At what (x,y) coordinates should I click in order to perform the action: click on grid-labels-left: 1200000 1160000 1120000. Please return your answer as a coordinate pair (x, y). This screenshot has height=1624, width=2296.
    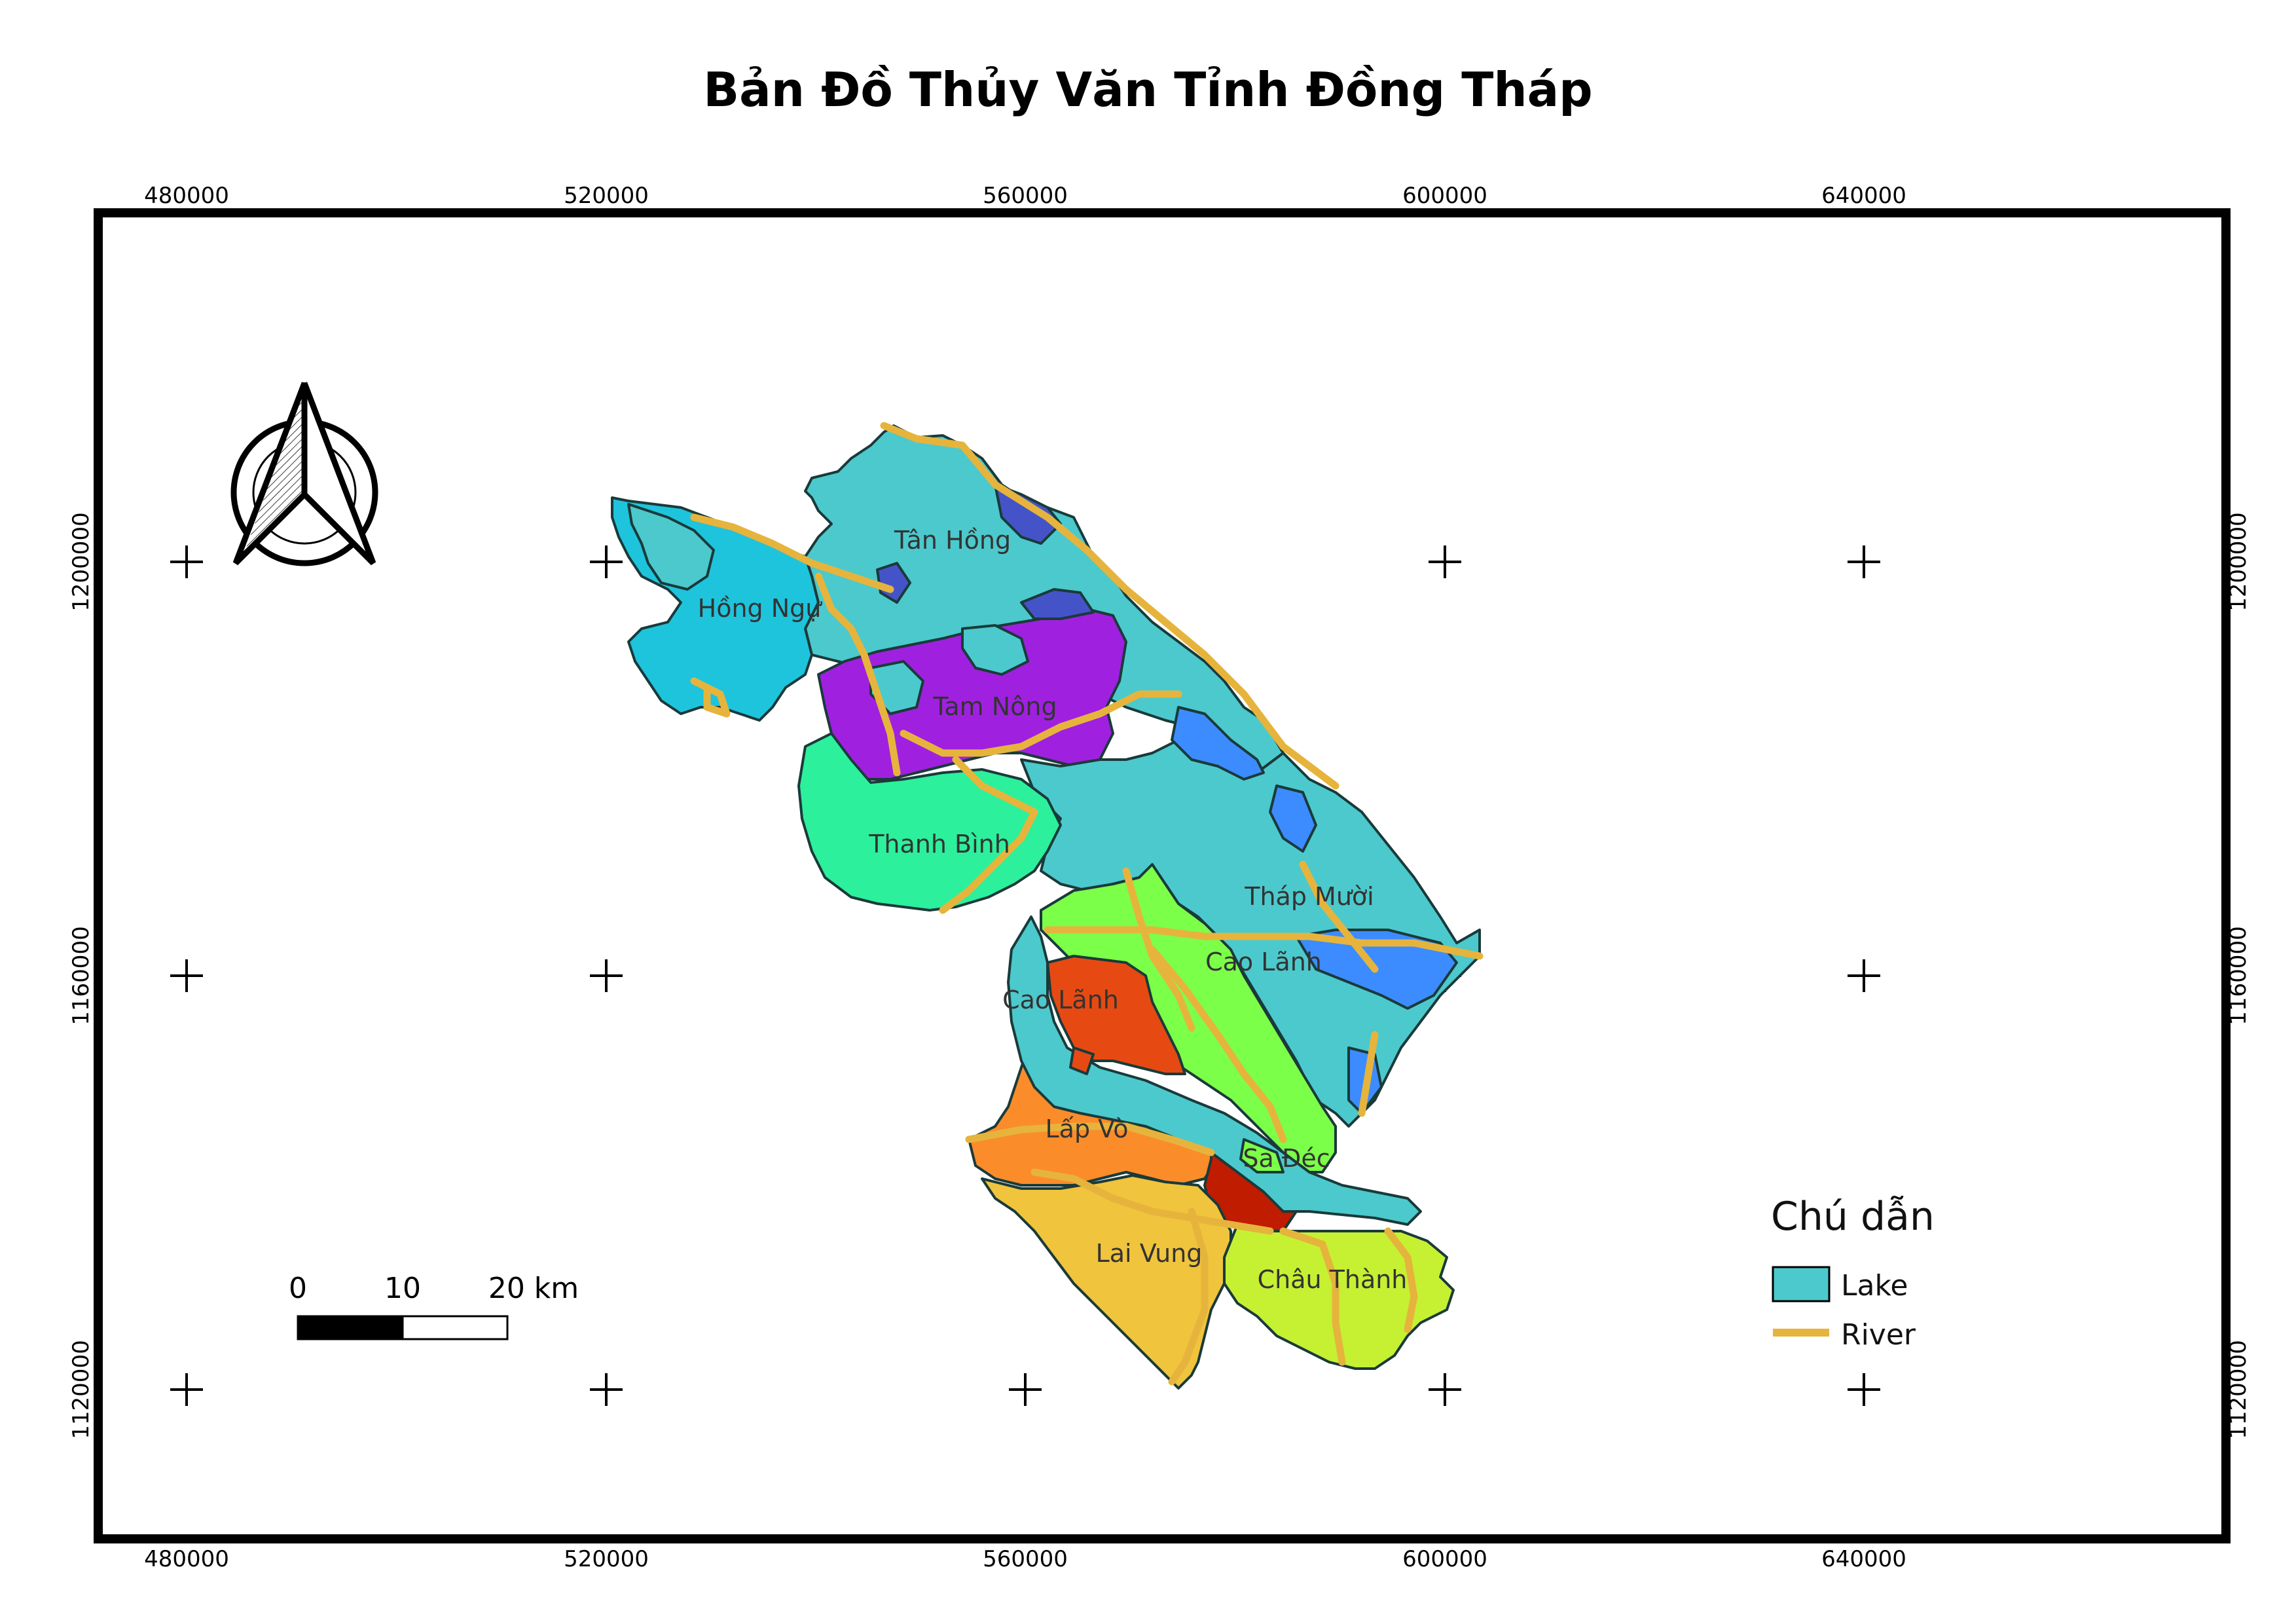
    Looking at the image, I should click on (81, 975).